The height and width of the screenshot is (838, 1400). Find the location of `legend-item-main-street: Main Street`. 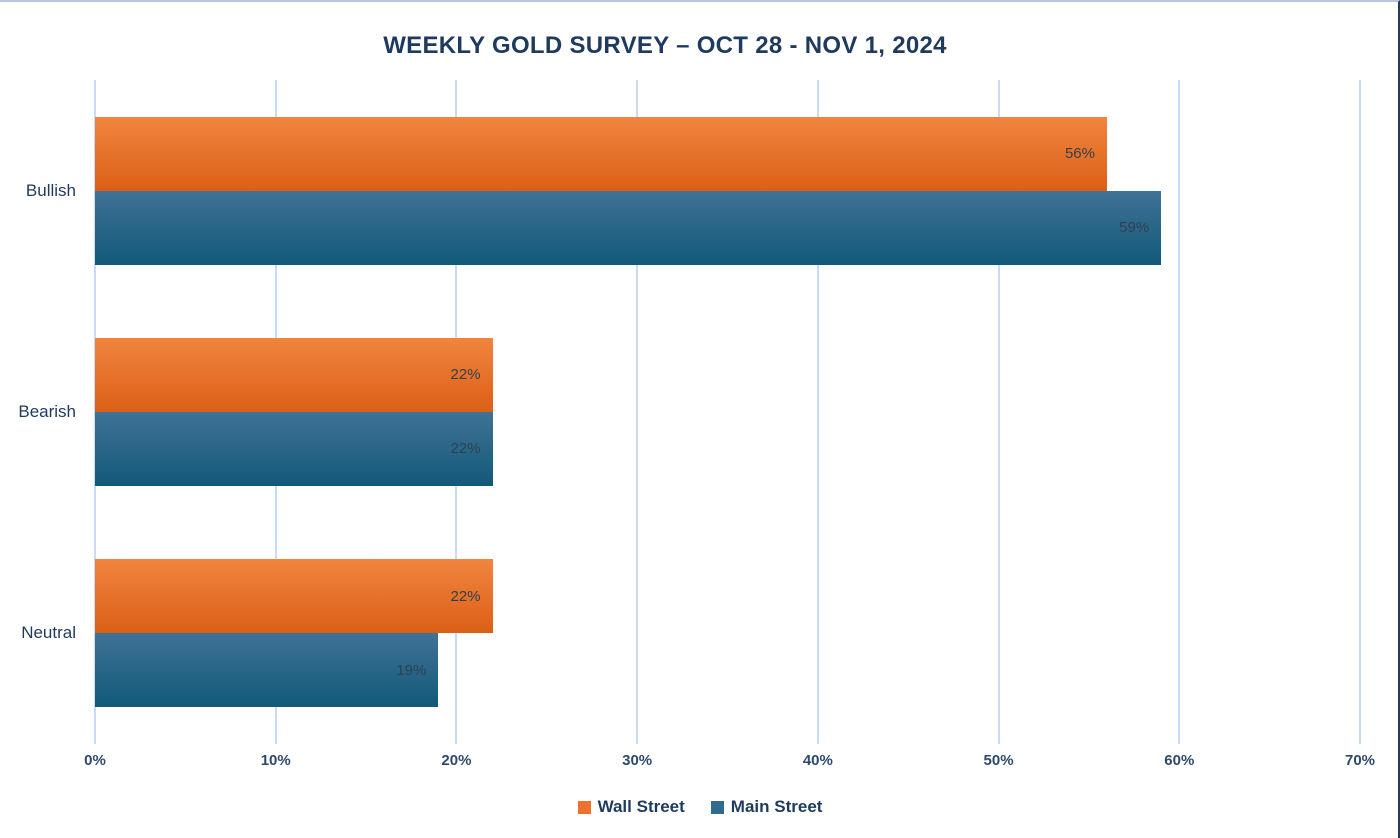

legend-item-main-street: Main Street is located at coordinates (766, 807).